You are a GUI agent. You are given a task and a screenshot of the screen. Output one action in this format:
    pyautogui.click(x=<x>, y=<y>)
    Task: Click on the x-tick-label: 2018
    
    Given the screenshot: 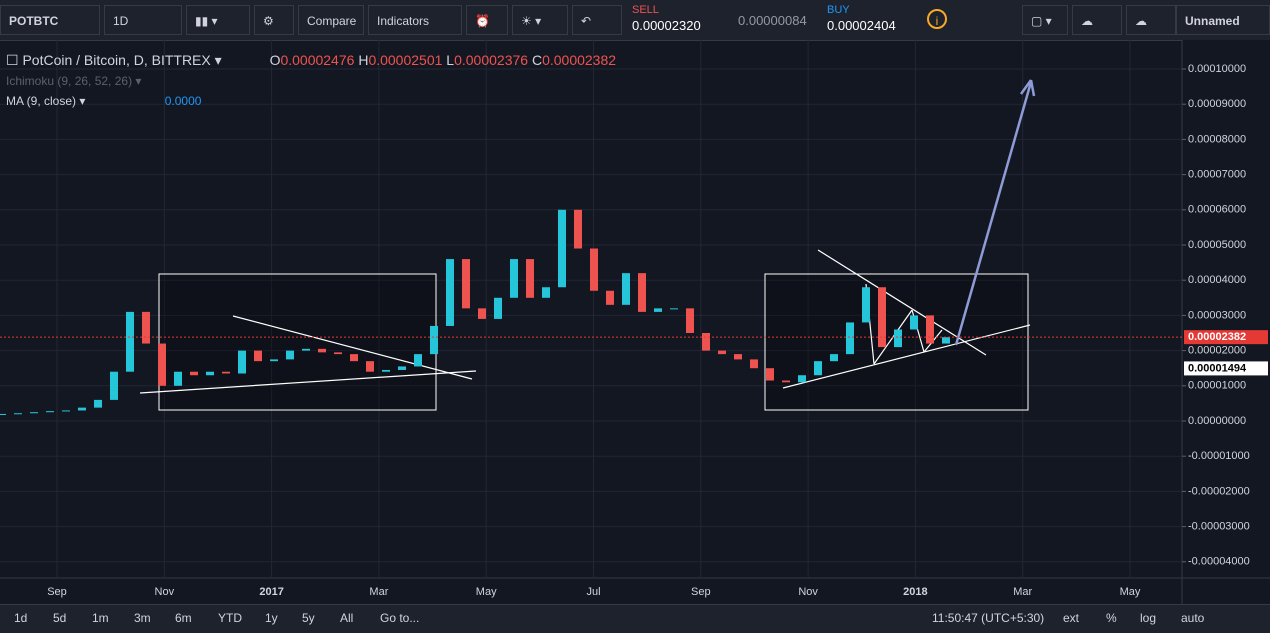 What is the action you would take?
    pyautogui.click(x=915, y=592)
    